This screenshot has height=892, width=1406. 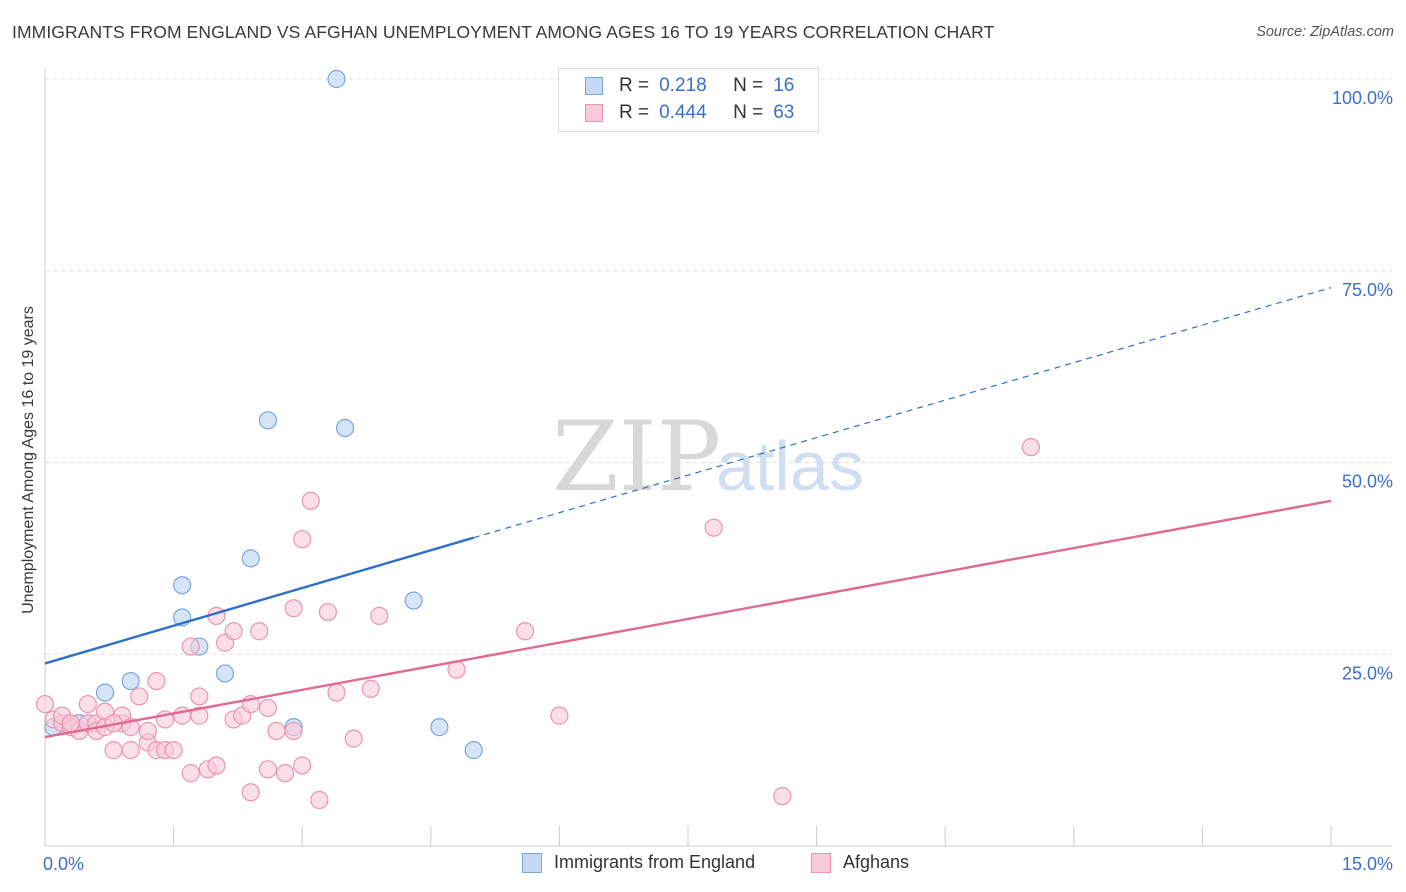 What do you see at coordinates (1362, 98) in the screenshot?
I see `y-tick-label: 100.0%` at bounding box center [1362, 98].